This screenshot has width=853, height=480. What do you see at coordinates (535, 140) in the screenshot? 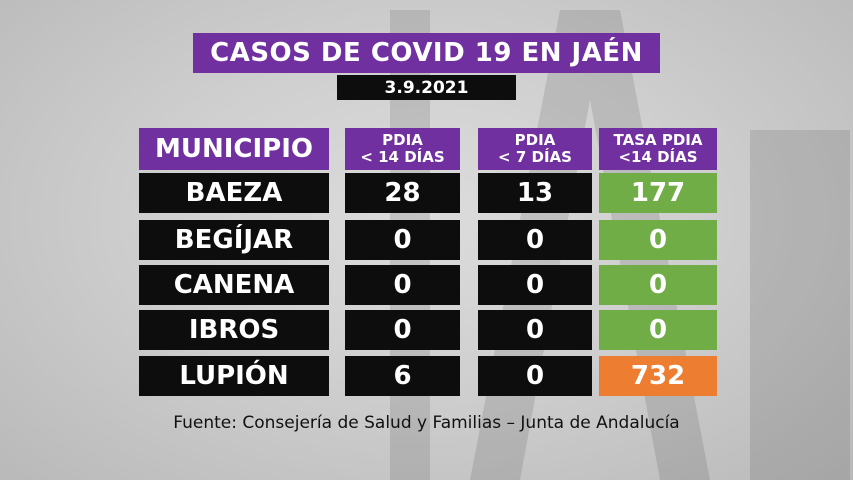
I see `header-pdia-7-line1: PDIA` at bounding box center [535, 140].